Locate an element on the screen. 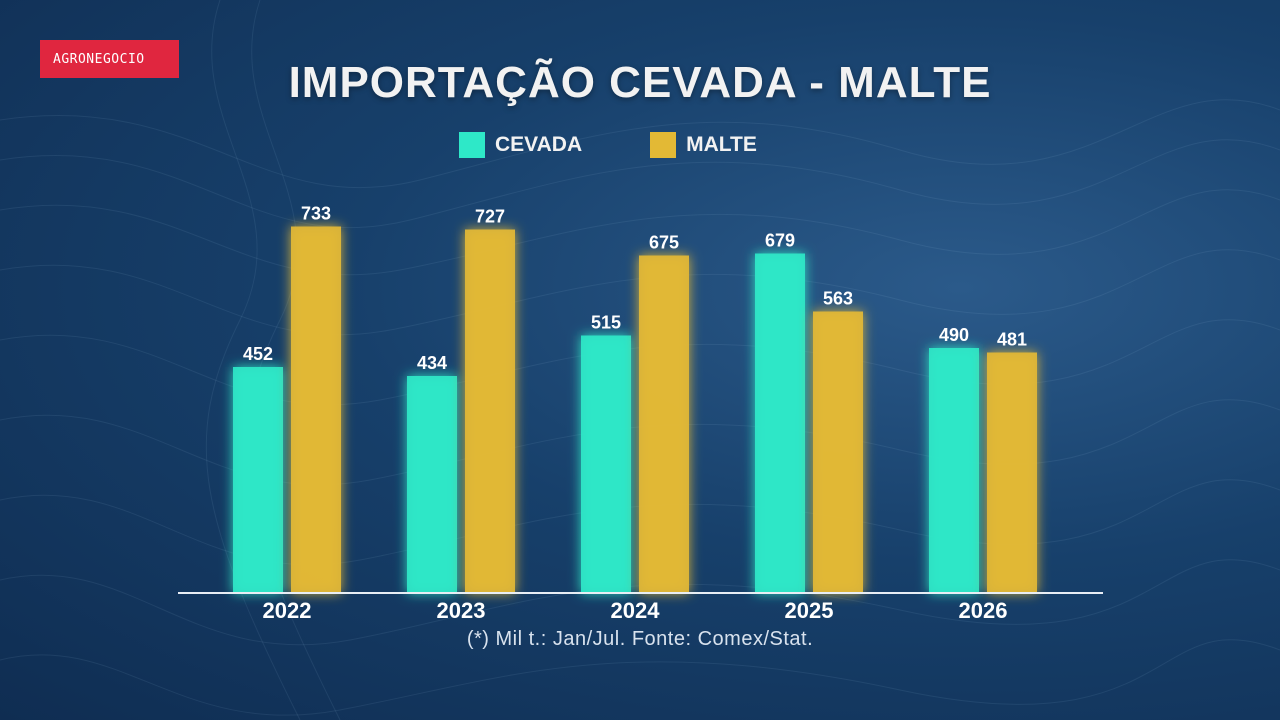 The width and height of the screenshot is (1280, 720). data-label-malte-2024: 675 is located at coordinates (664, 243).